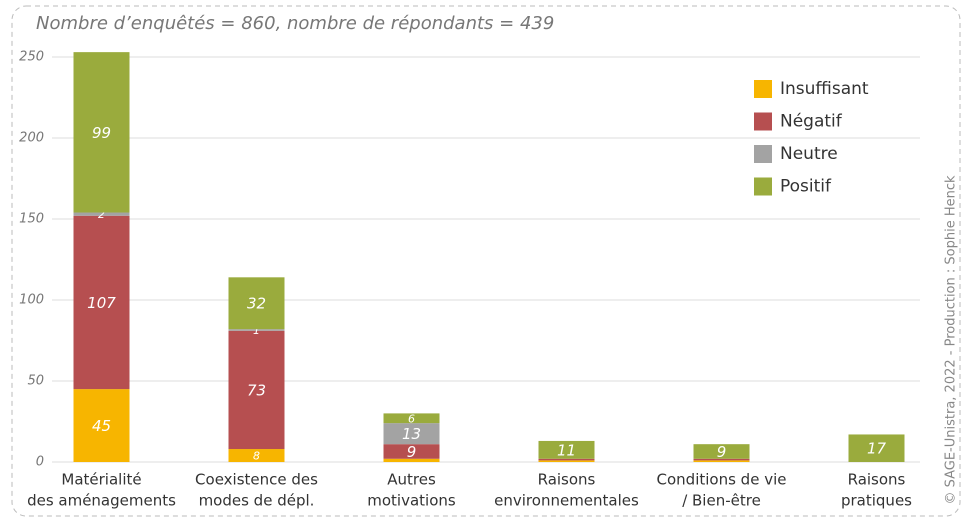  I want to click on data-label: 11, so click(566, 450).